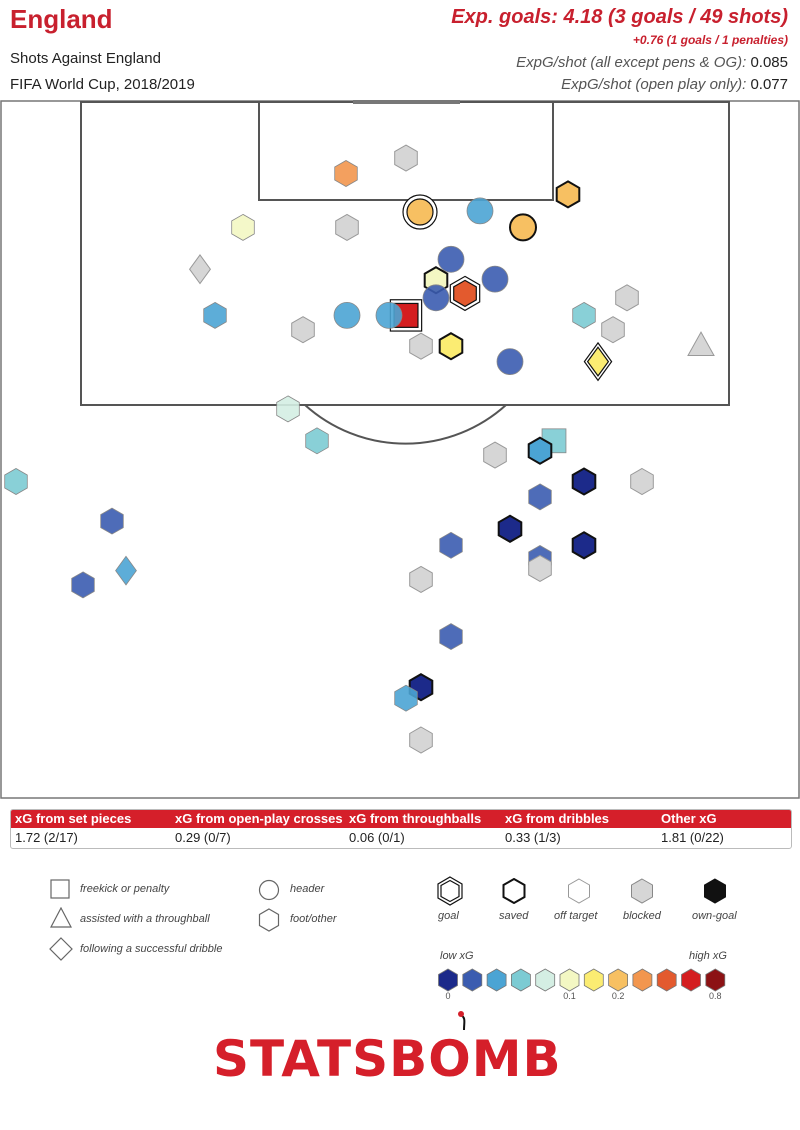 The image size is (800, 1130). I want to click on colorscale-tick: 0, so click(447, 995).